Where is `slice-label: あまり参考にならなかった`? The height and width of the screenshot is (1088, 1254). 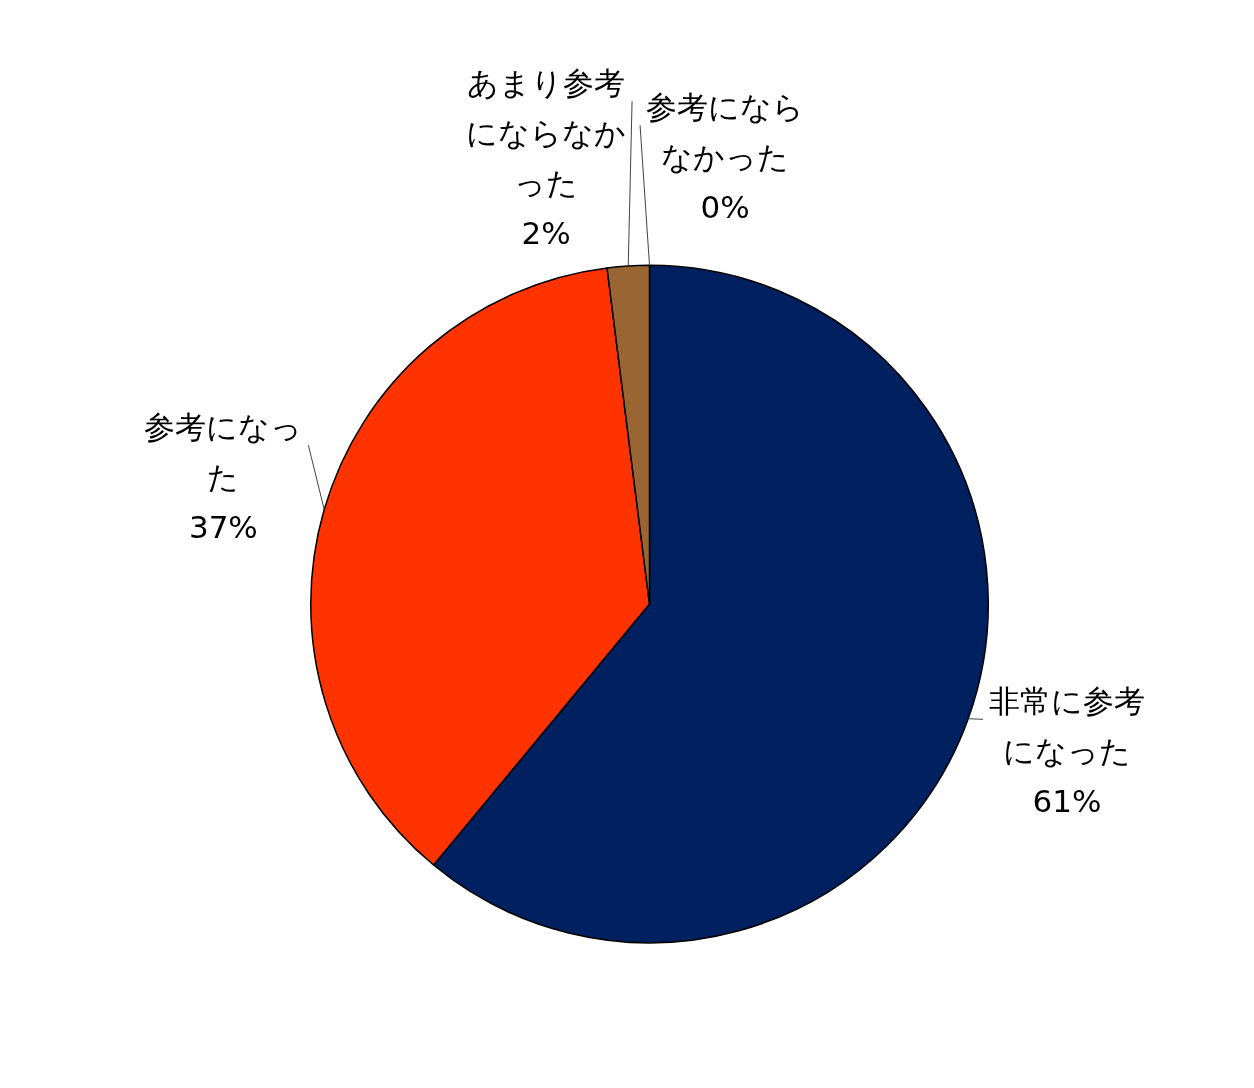 slice-label: あまり参考にならなかった is located at coordinates (546, 133).